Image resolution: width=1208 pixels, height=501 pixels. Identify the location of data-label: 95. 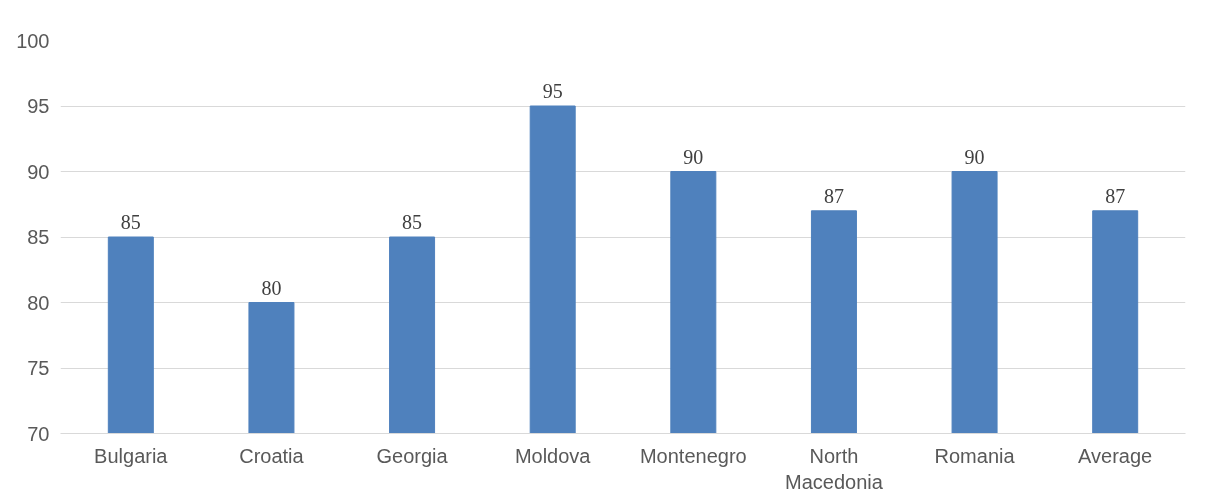
(552, 91).